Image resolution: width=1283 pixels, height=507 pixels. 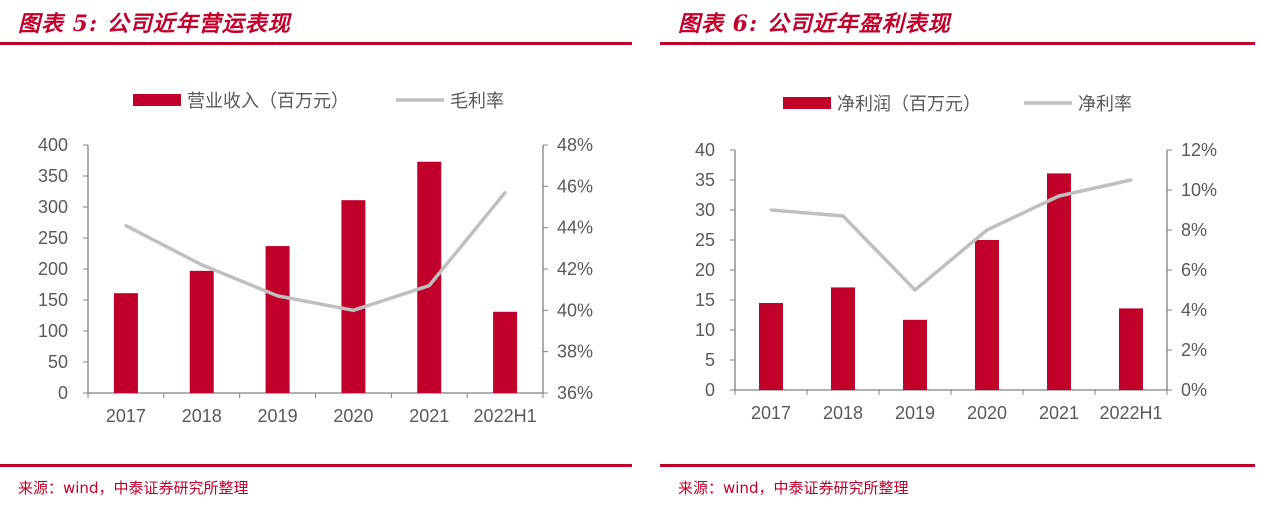 I want to click on legend-bar-label: 净利润（百万元）, so click(x=909, y=104).